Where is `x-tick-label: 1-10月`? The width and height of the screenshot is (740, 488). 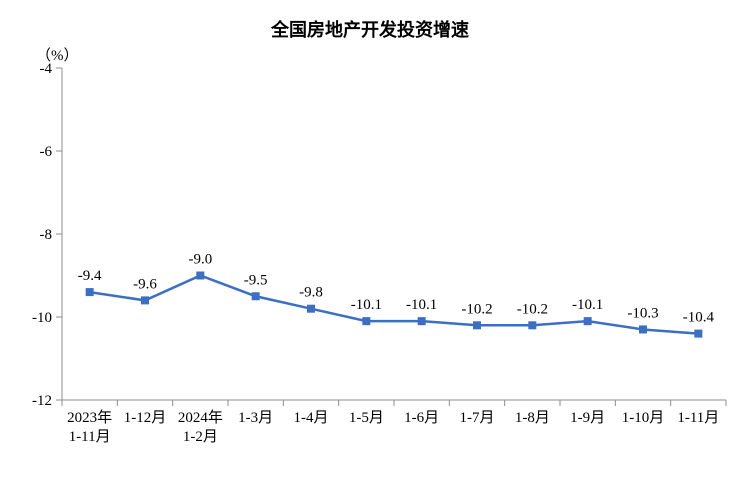 x-tick-label: 1-10月 is located at coordinates (643, 418).